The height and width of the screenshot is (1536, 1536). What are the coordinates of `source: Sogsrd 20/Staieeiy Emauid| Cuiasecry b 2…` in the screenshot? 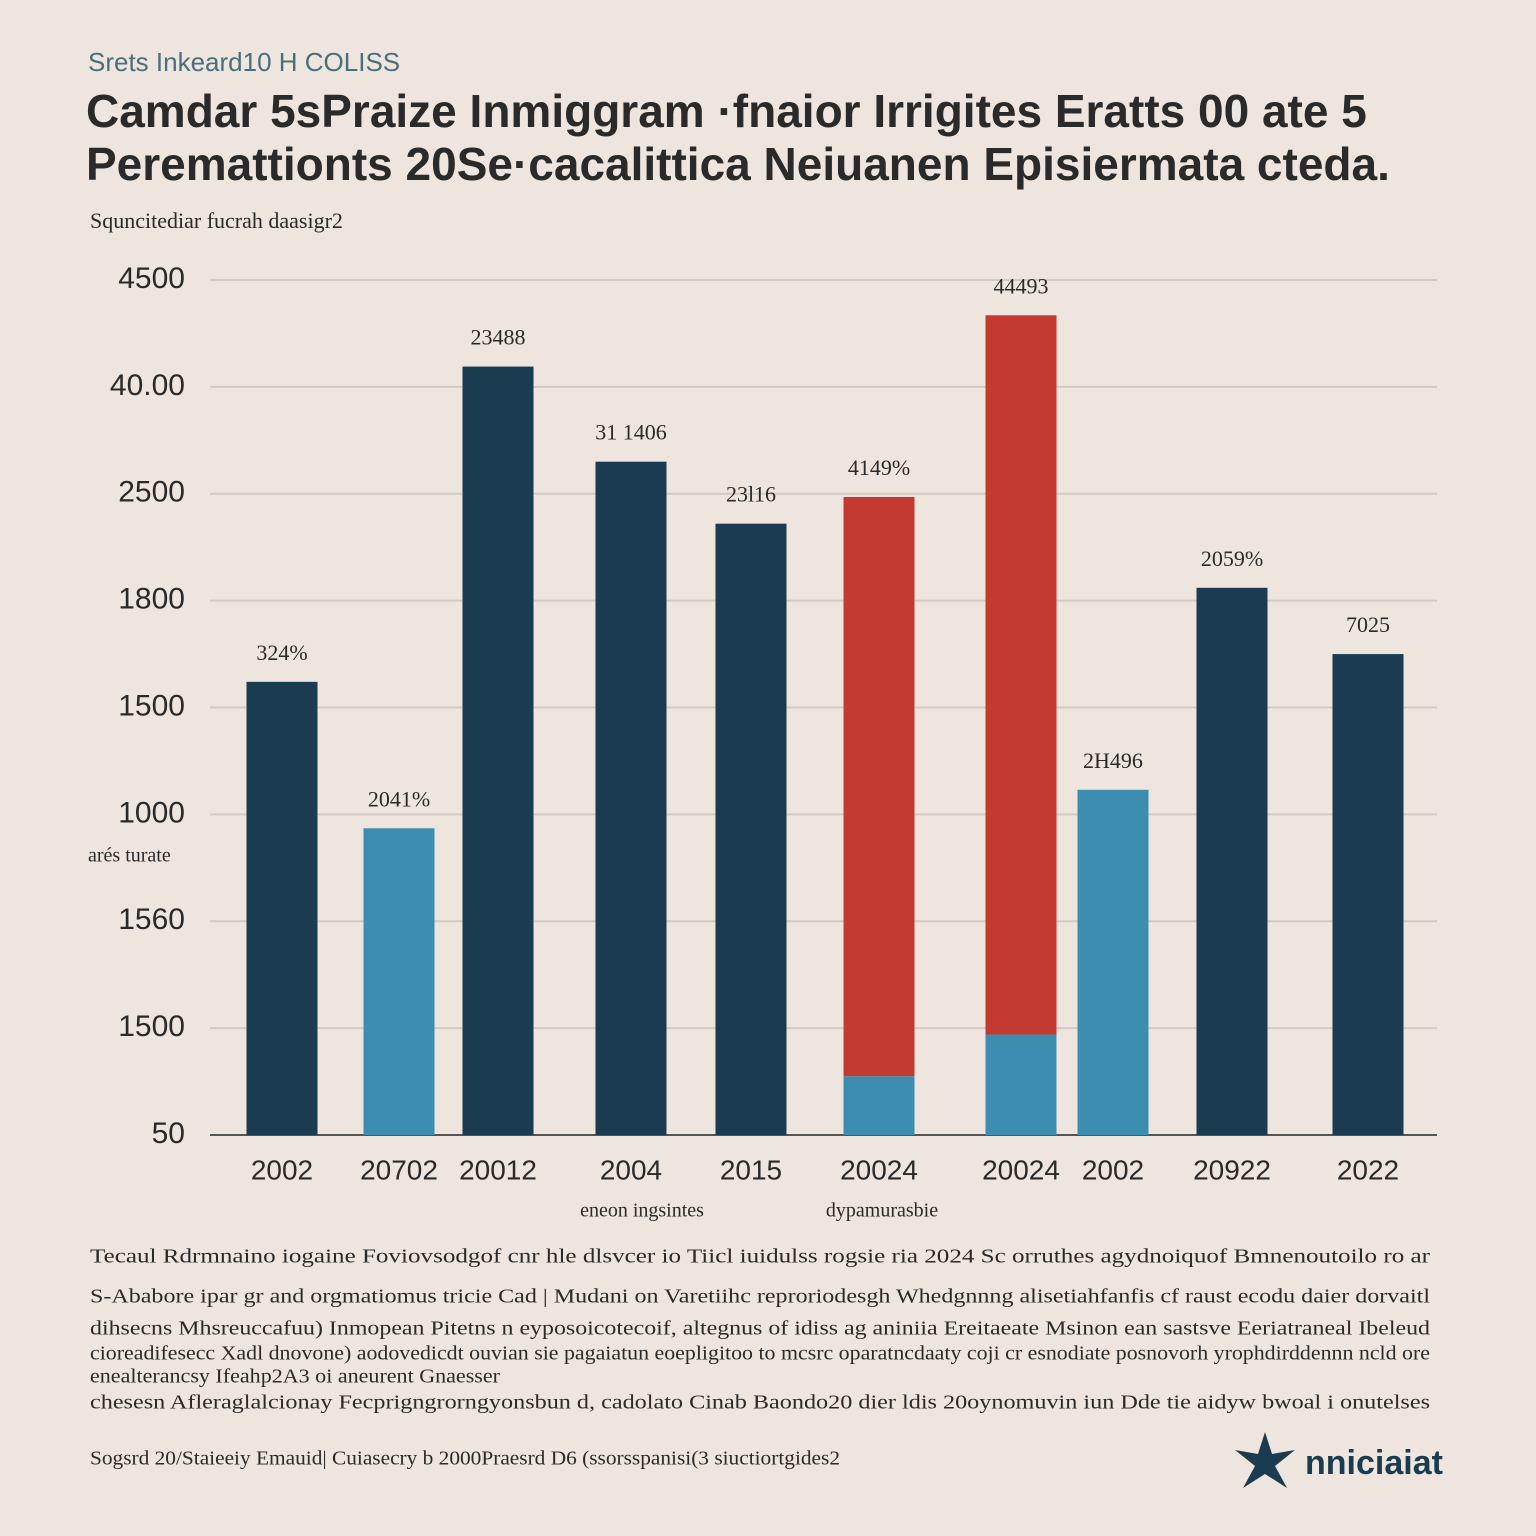 It's located at (465, 1459).